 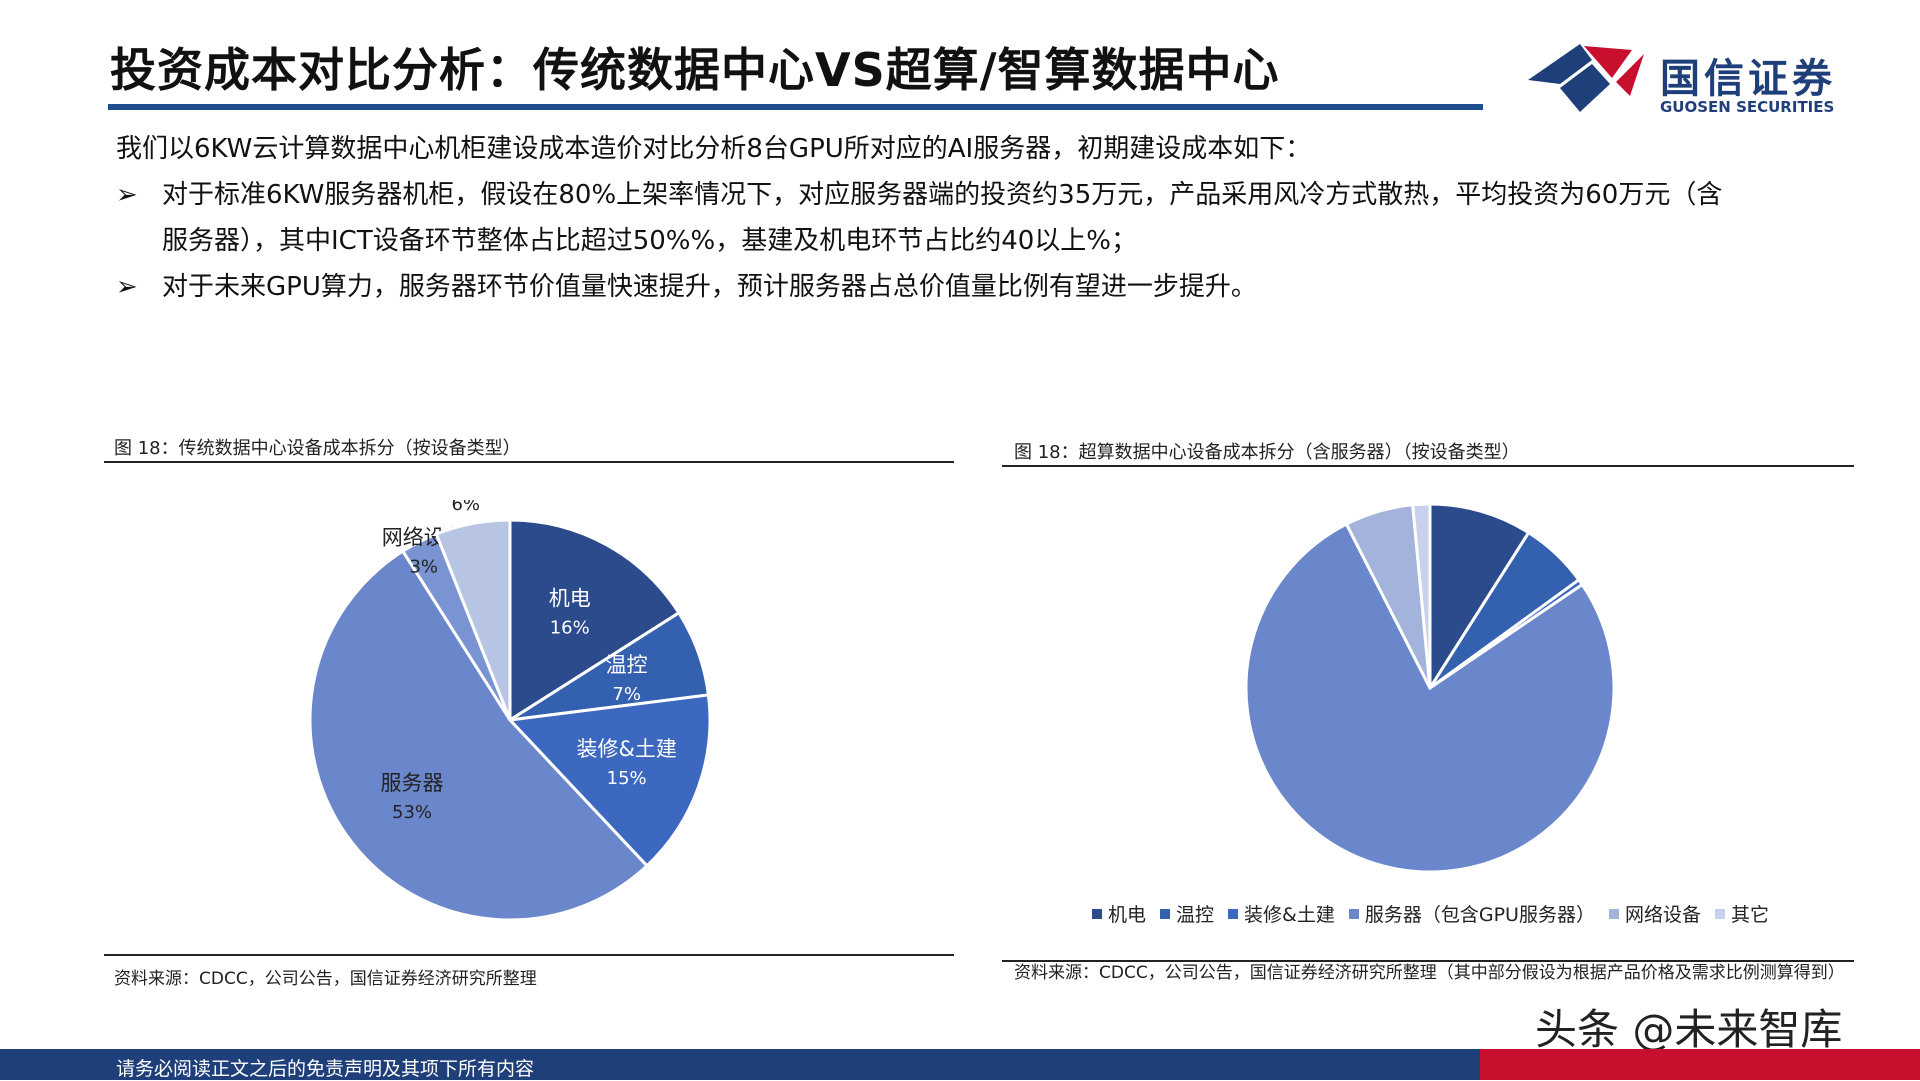 I want to click on legend-label-5: 其它, so click(x=1749, y=915).